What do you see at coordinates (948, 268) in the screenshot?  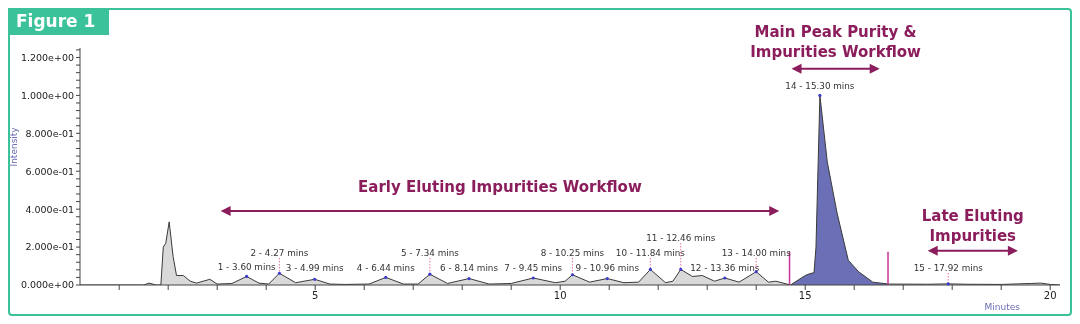 I see `annotation: 15 - 17.92 mins` at bounding box center [948, 268].